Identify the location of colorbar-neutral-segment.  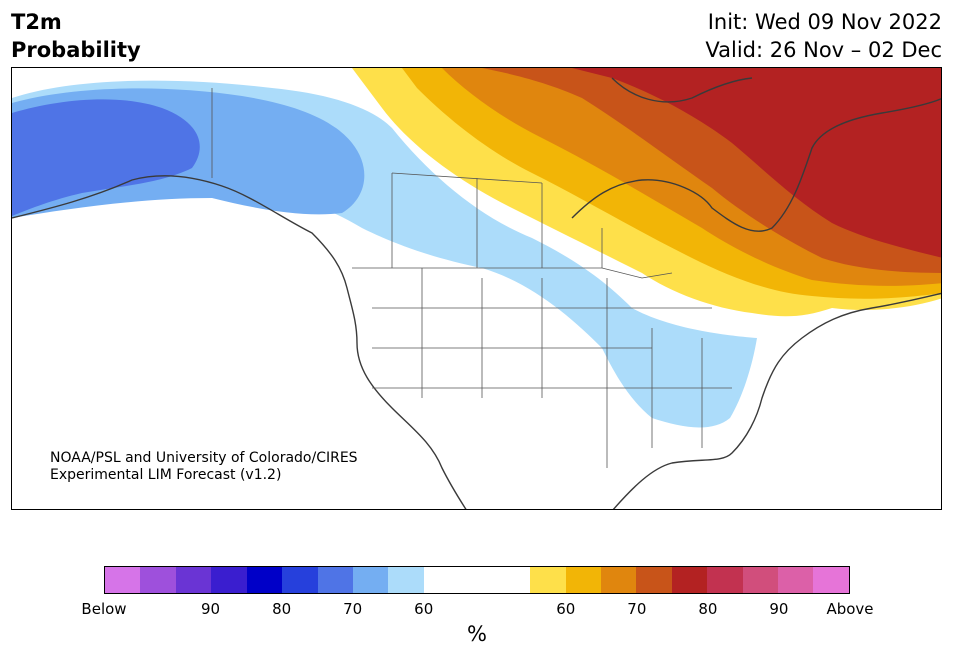
(477, 580).